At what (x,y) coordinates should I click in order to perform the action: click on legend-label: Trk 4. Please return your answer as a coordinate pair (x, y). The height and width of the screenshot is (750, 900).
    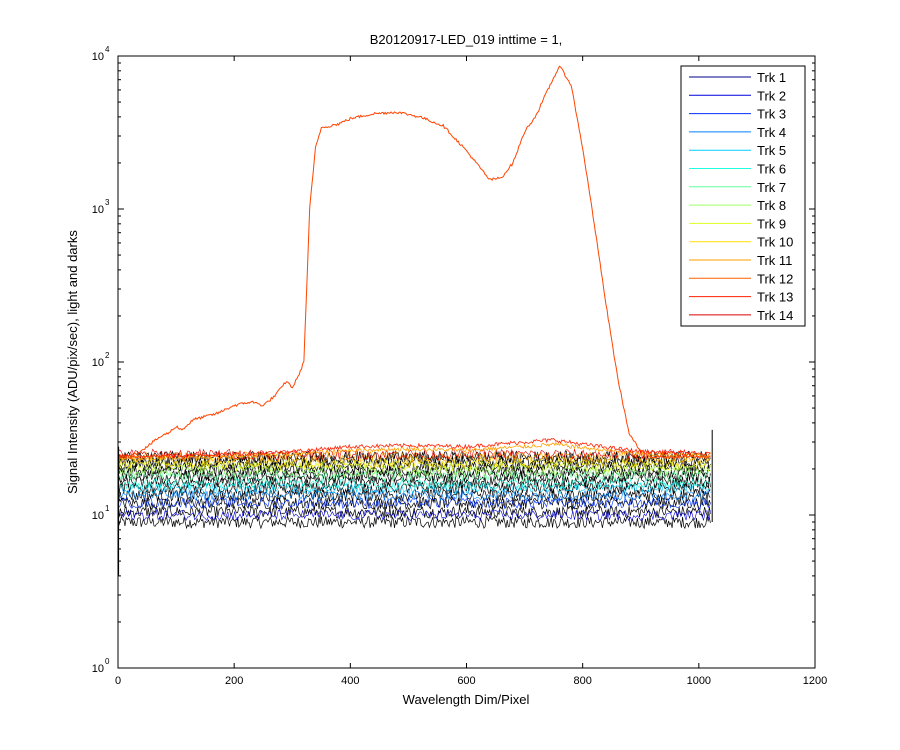
    Looking at the image, I should click on (771, 132).